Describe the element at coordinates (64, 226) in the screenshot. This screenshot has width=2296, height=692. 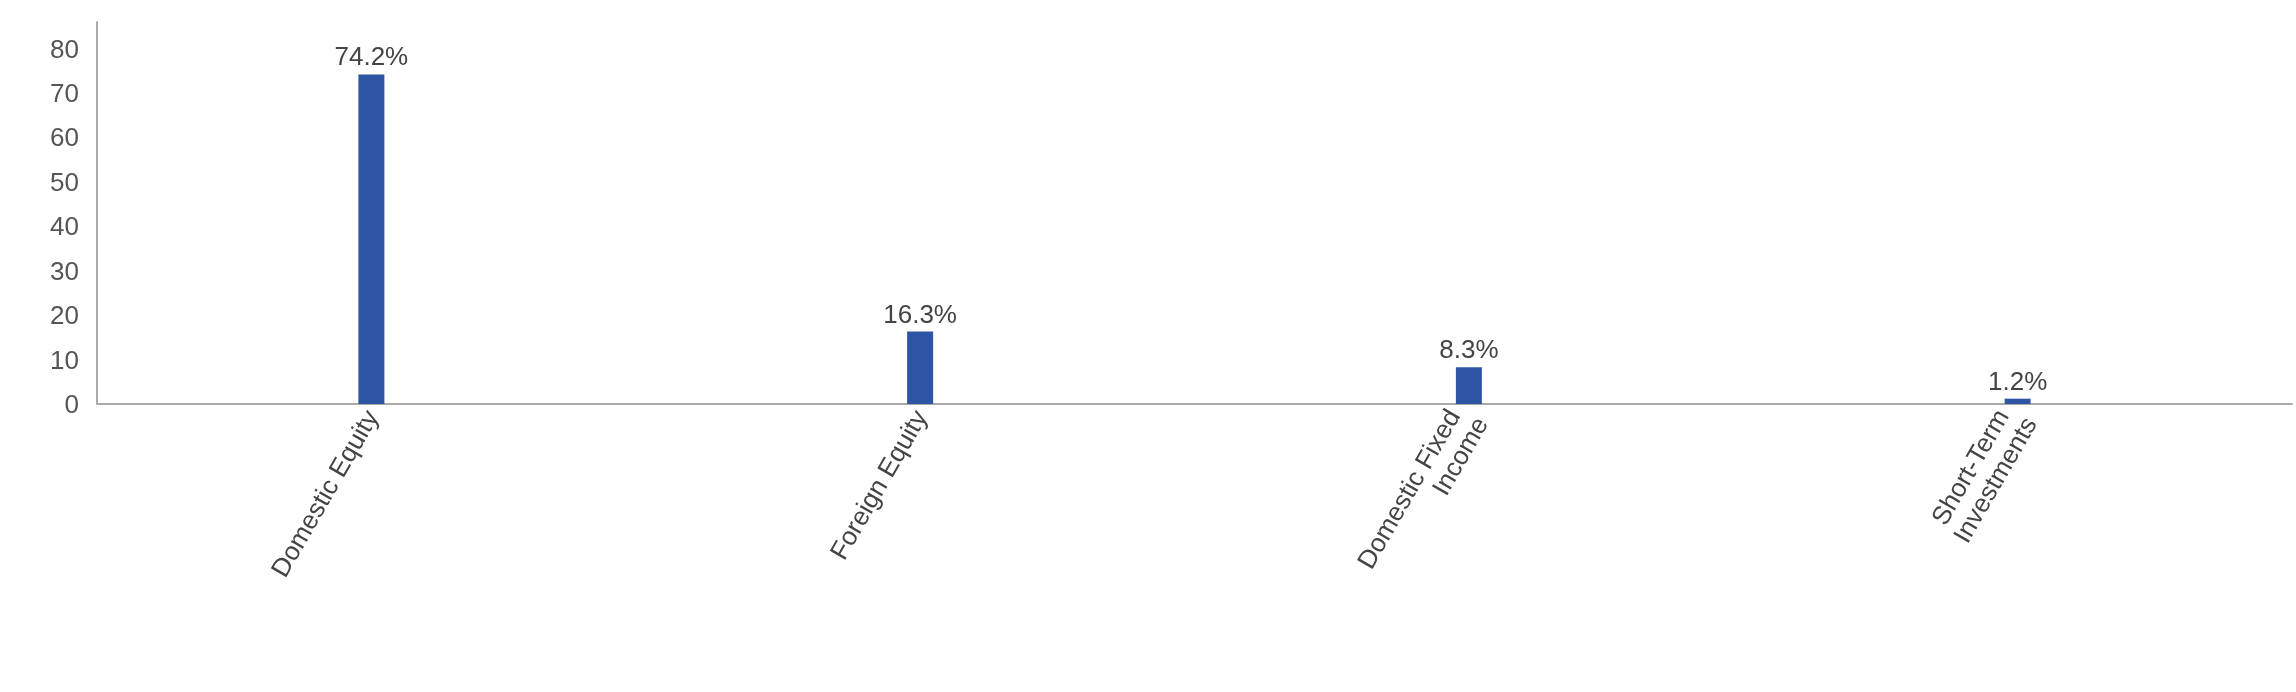
I see `y-tick-label: 40` at that location.